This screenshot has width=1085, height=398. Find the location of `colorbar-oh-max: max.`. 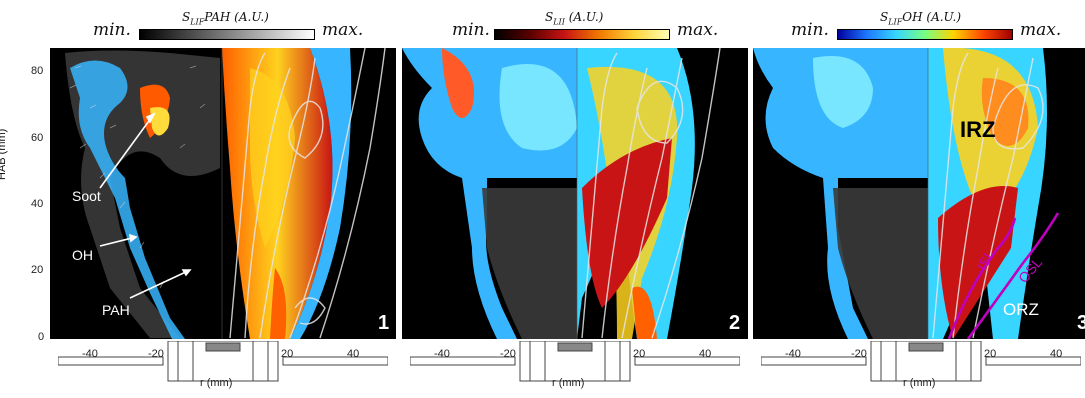

colorbar-oh-max: max. is located at coordinates (1041, 30).